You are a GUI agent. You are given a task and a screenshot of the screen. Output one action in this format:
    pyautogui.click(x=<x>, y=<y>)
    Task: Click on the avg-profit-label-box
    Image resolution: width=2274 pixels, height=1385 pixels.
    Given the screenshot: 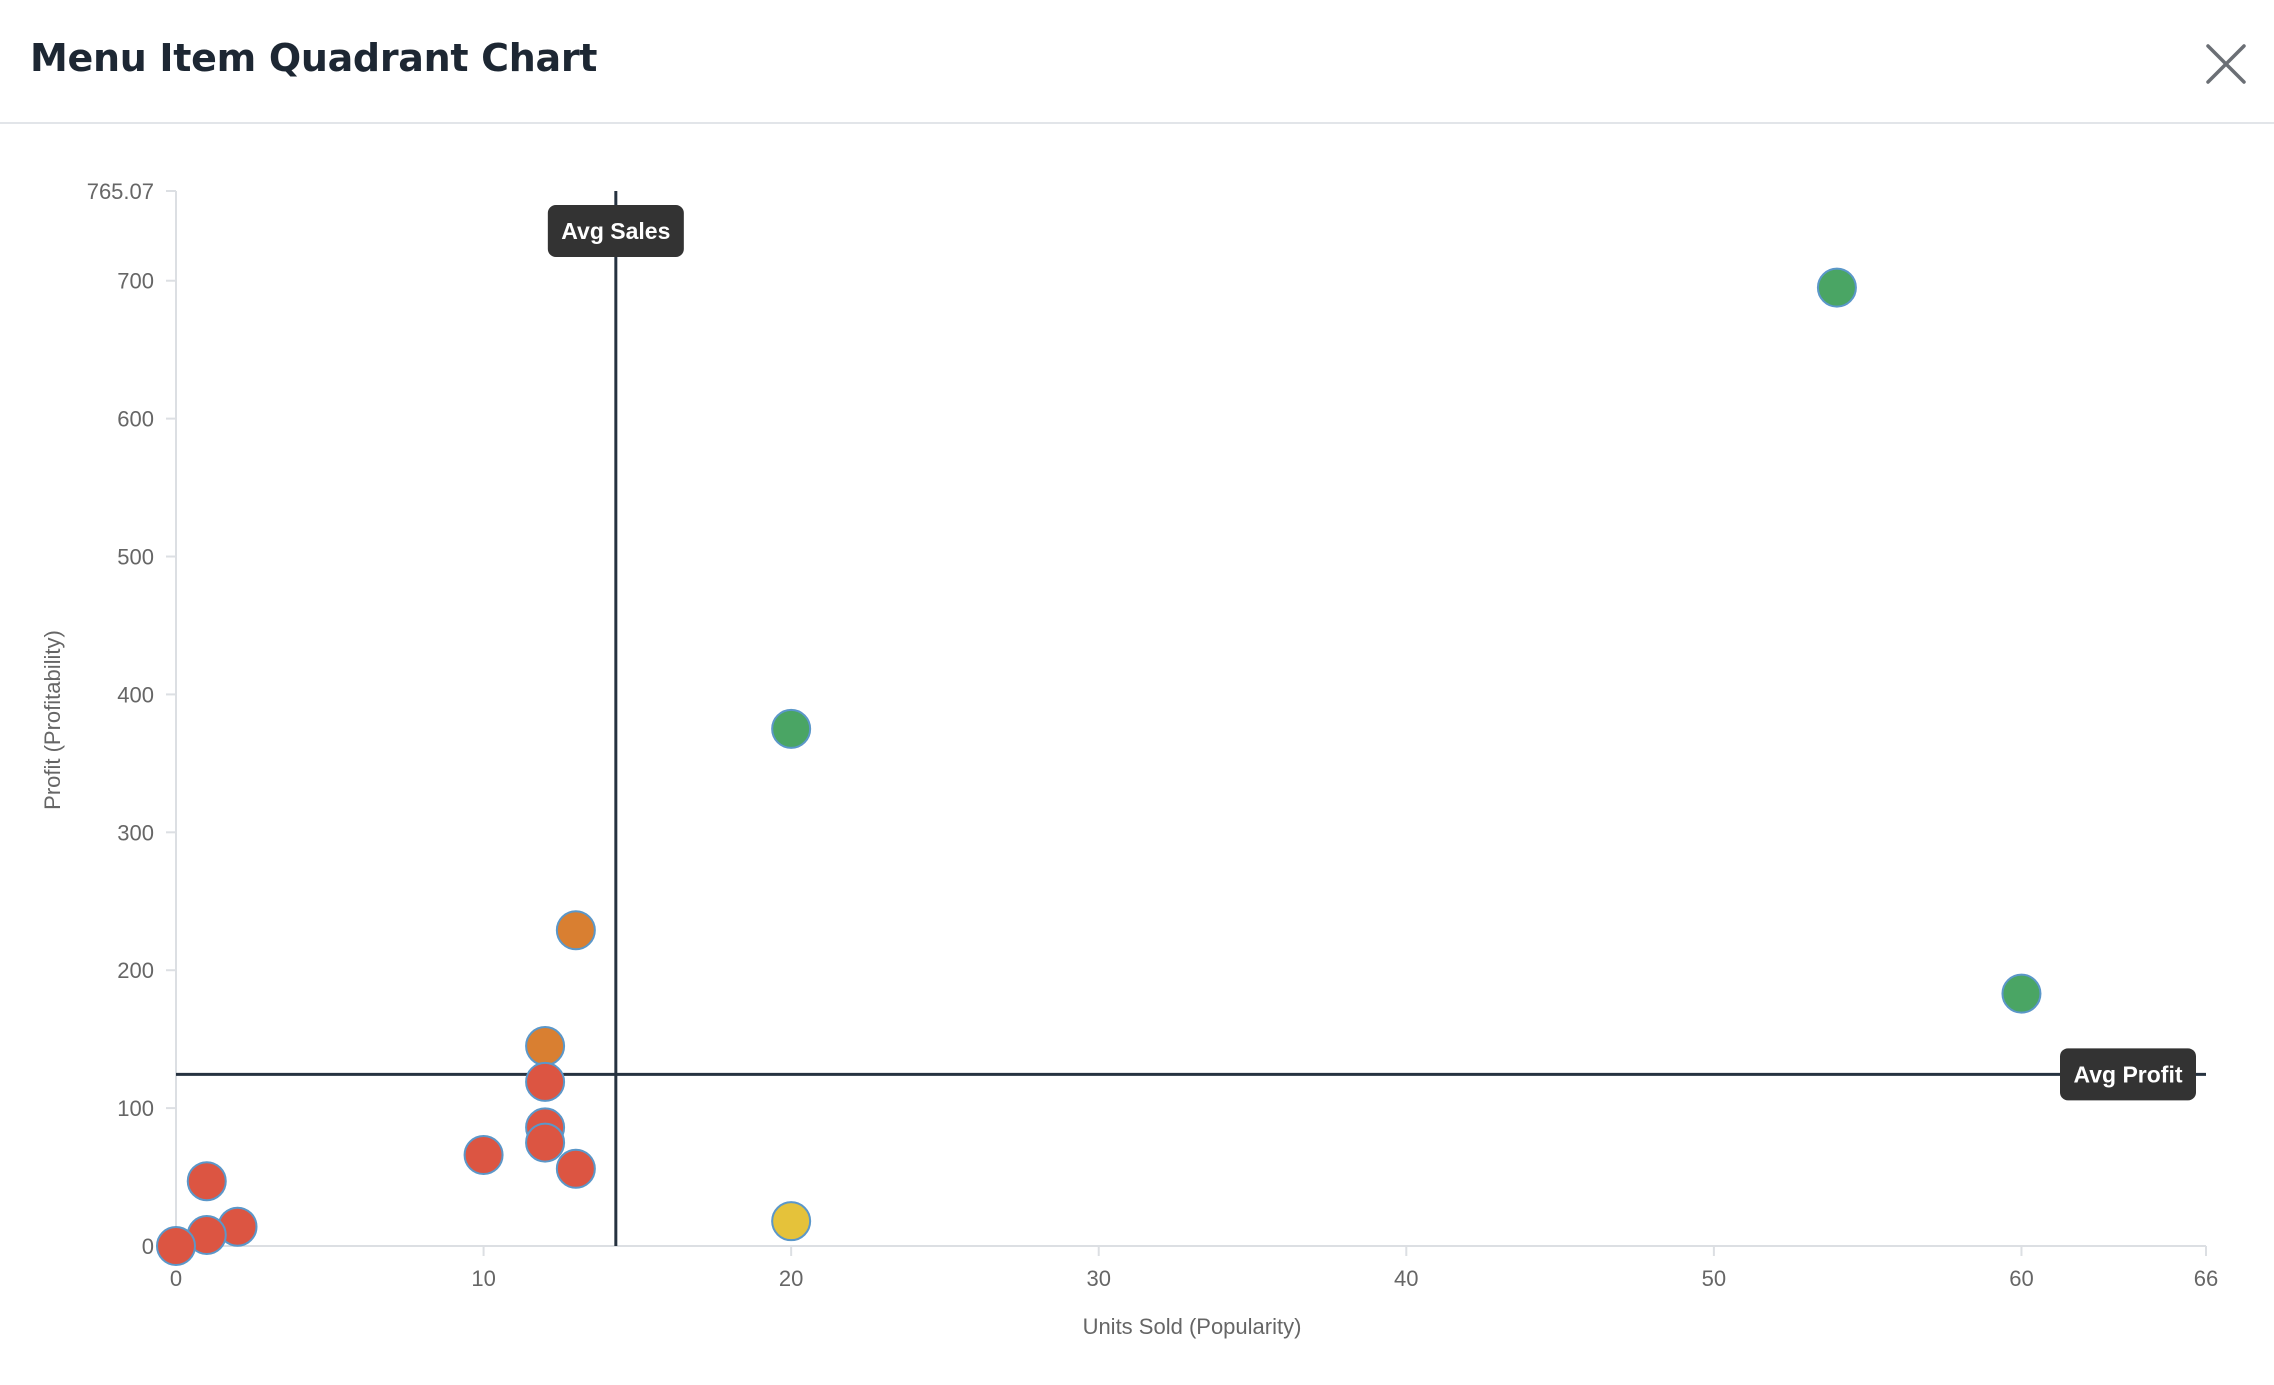 What is the action you would take?
    pyautogui.click(x=2128, y=1074)
    